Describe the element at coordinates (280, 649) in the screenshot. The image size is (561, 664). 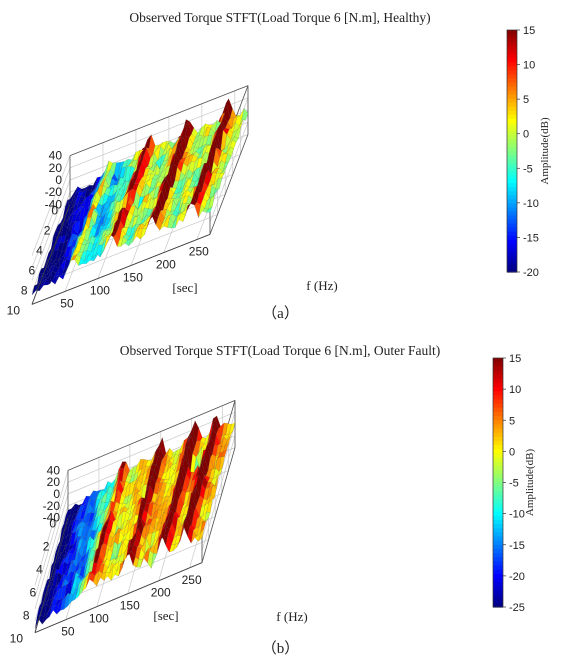
I see `caption-b: （b）` at that location.